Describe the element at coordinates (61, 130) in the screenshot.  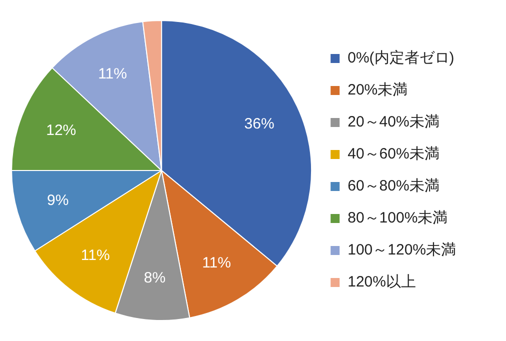
I see `data-label: 12%` at that location.